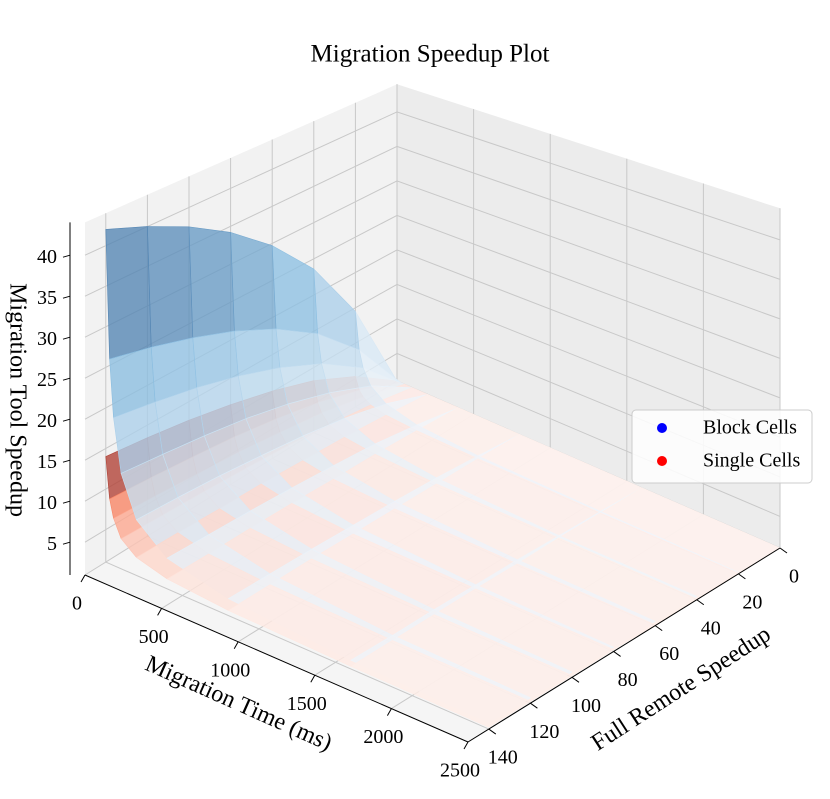  I want to click on legend-box, so click(722, 446).